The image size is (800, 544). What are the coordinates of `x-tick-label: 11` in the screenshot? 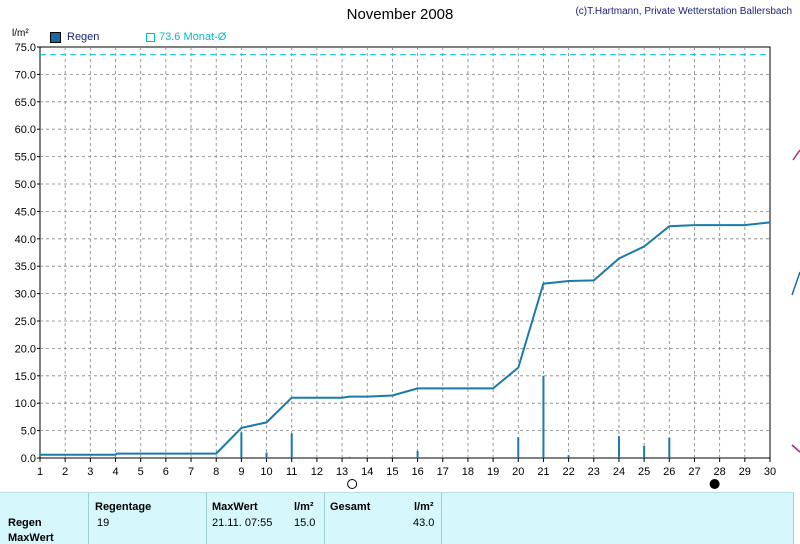 It's located at (291, 472).